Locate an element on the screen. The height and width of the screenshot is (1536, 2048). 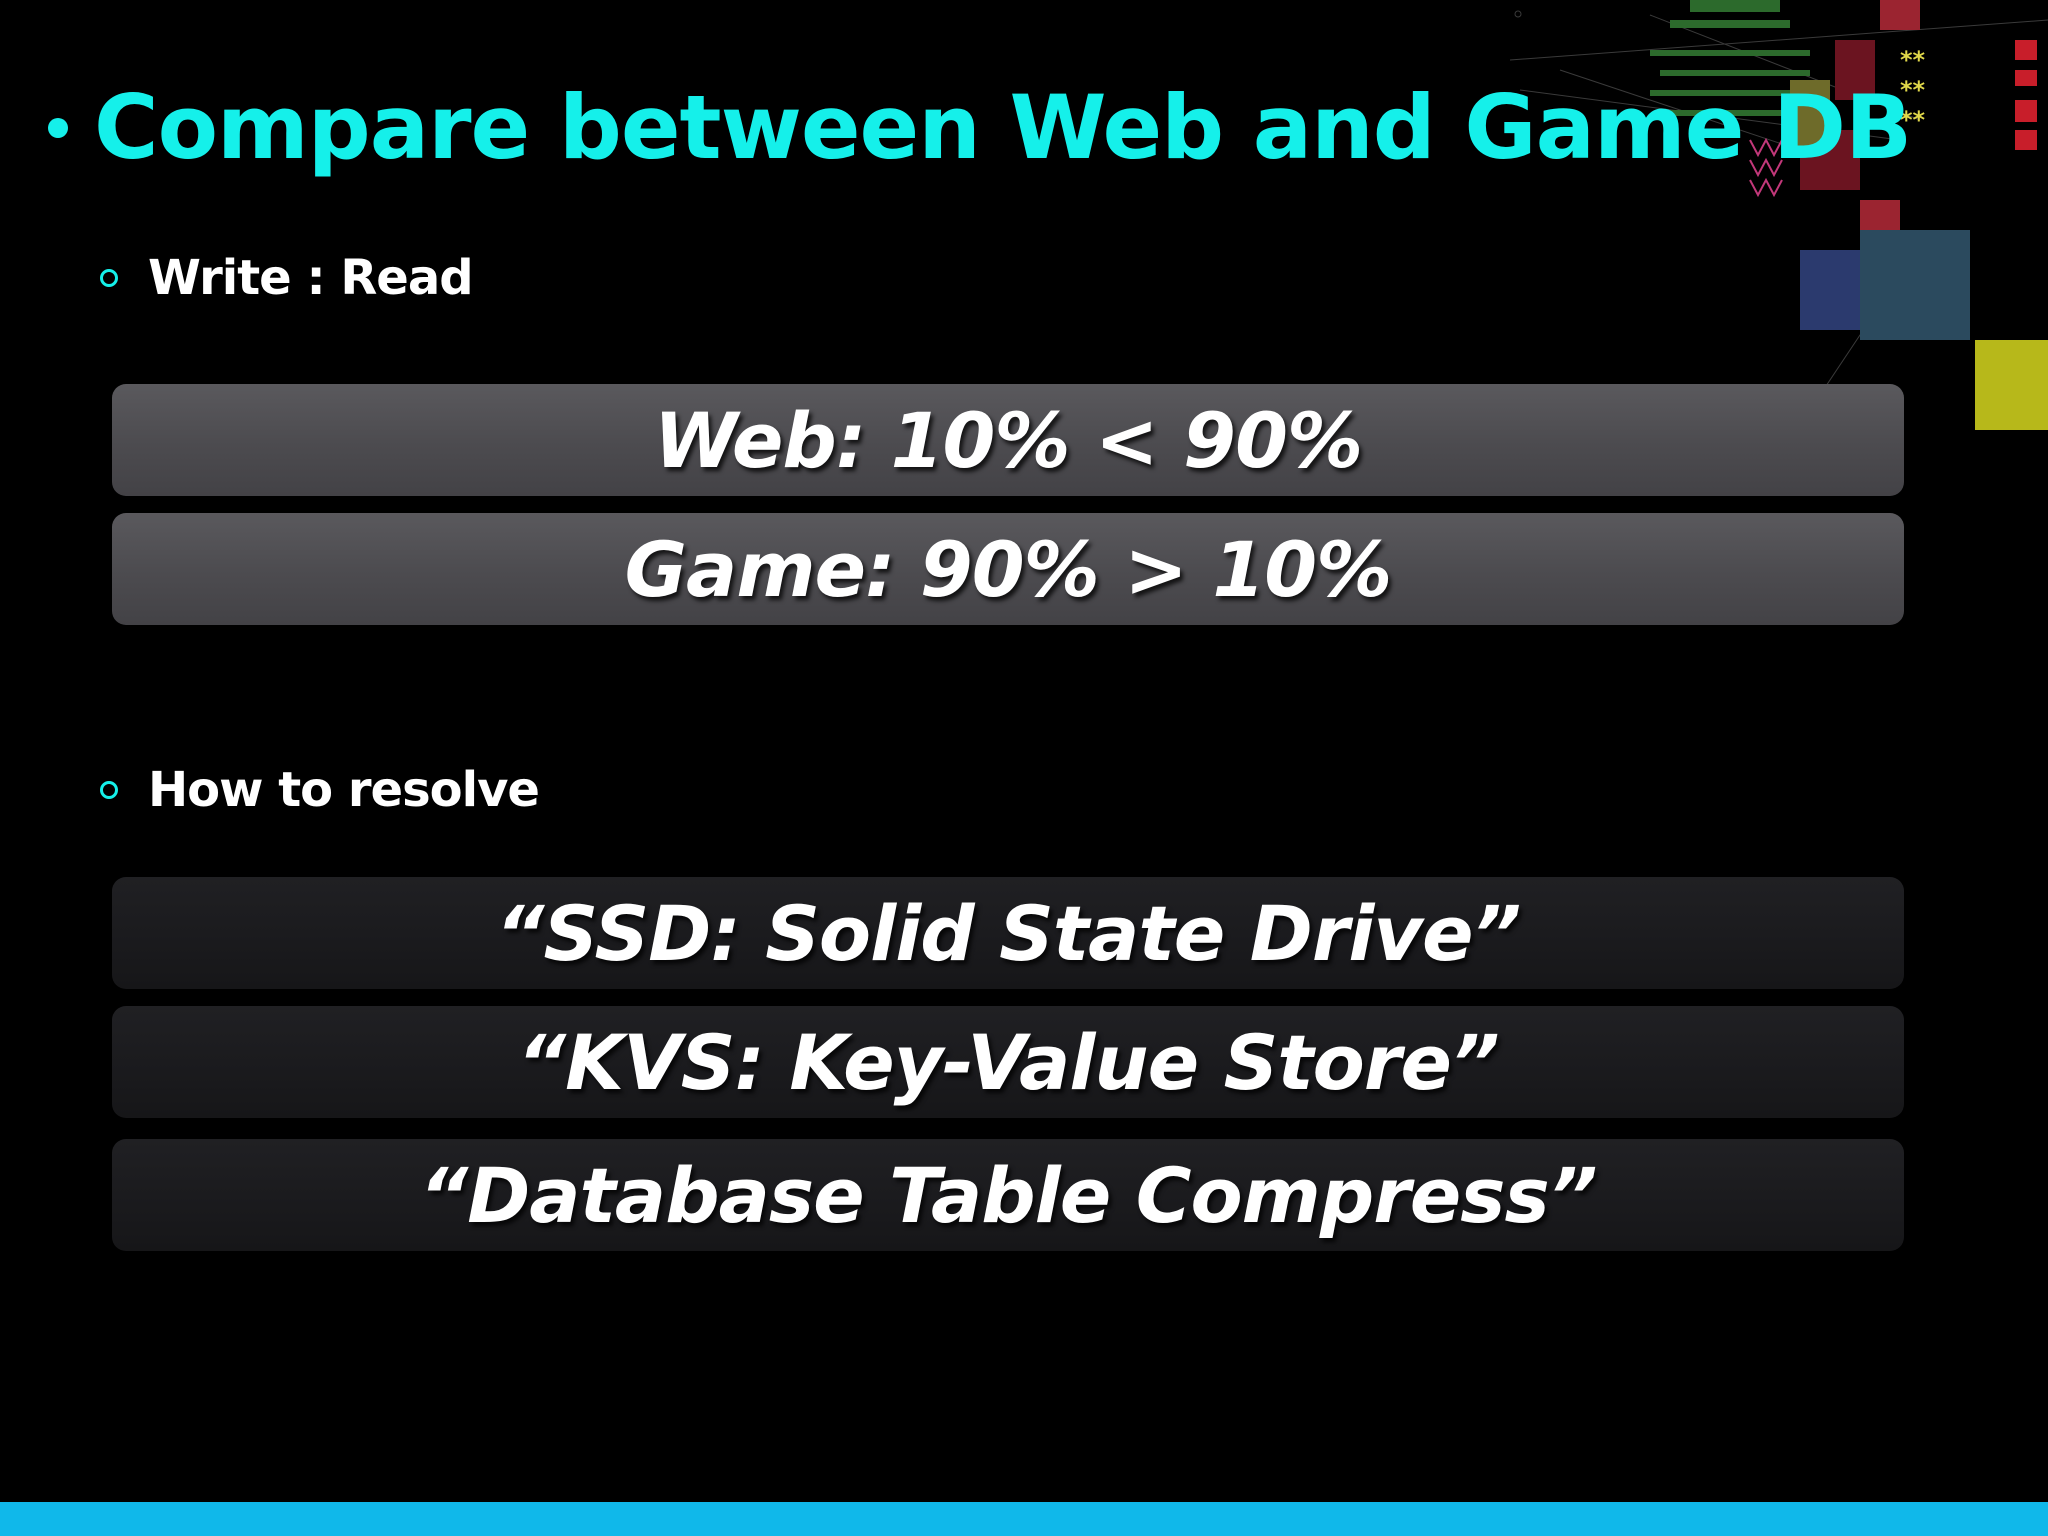
section-heading-row: How to resolve is located at coordinates (320, 790).